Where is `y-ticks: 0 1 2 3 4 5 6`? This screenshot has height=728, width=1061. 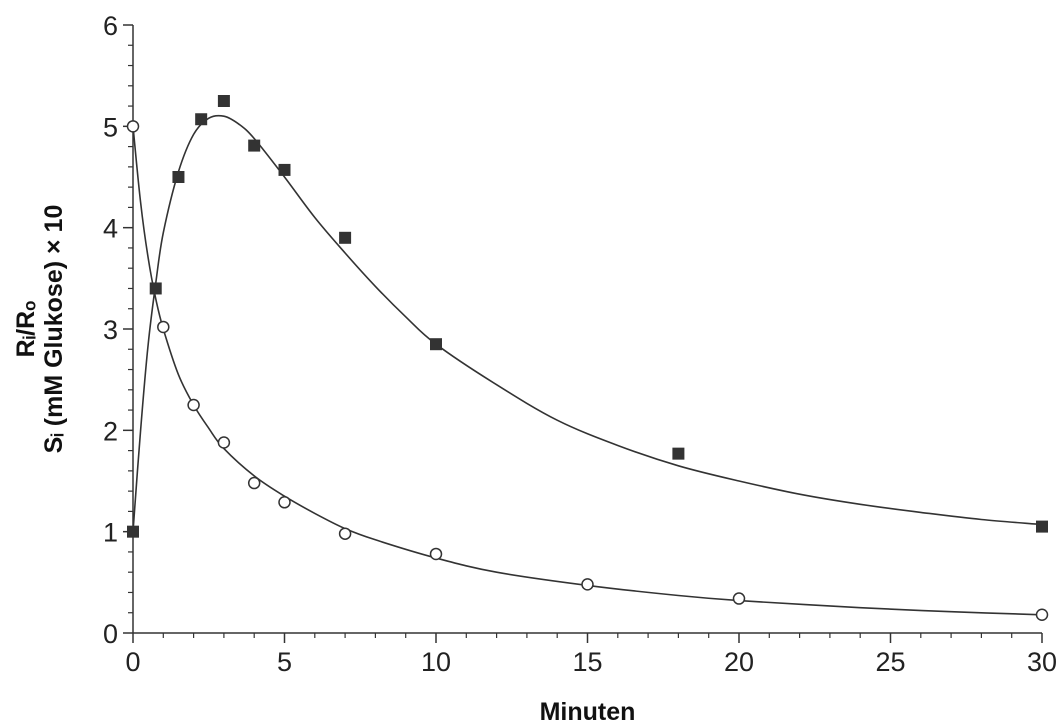
y-ticks: 0 1 2 3 4 5 6 is located at coordinates (118, 330).